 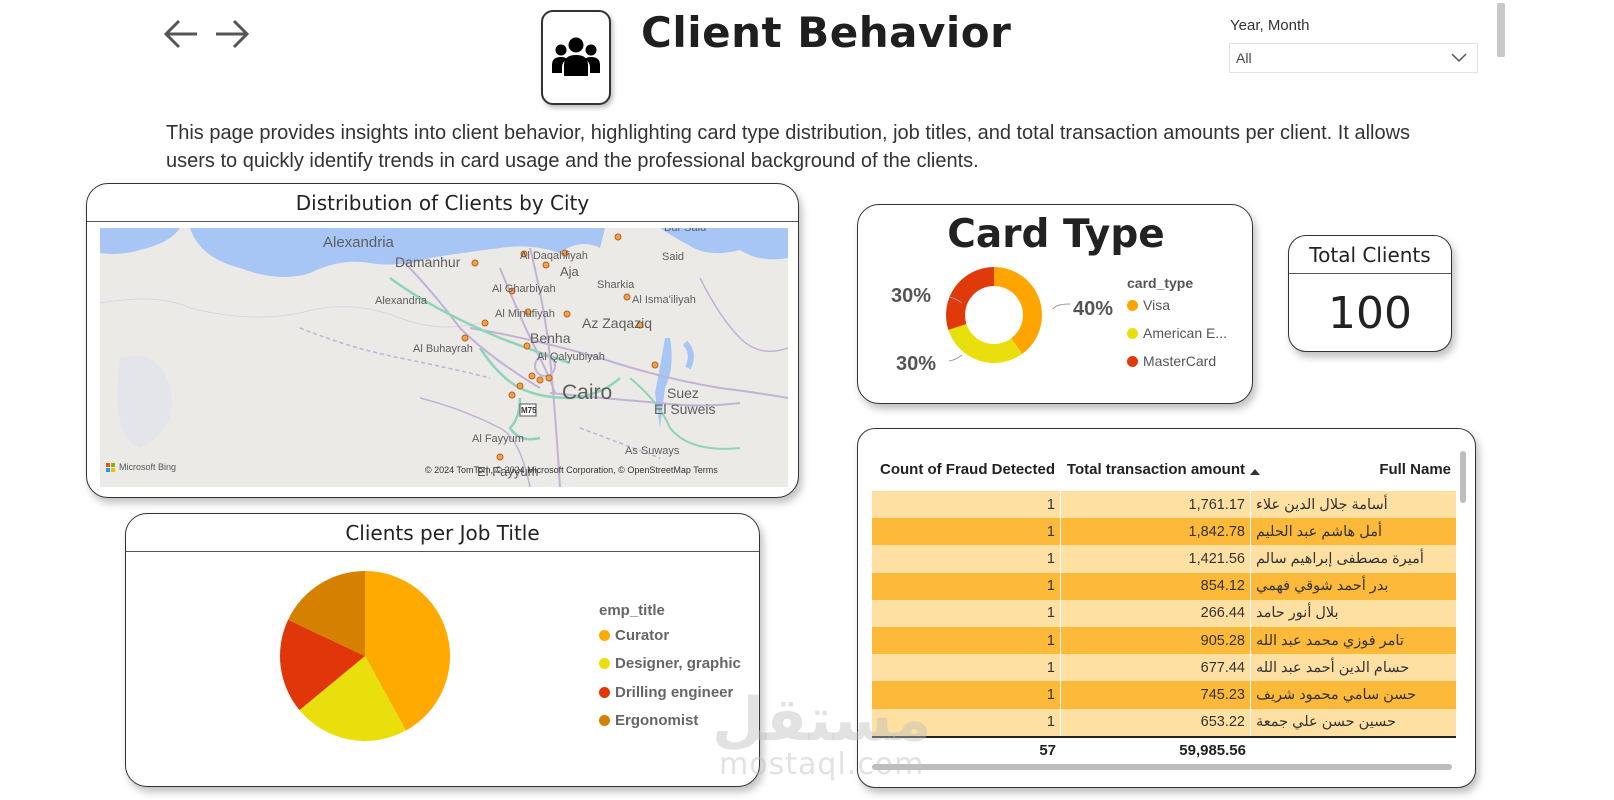 What do you see at coordinates (524, 289) in the screenshot?
I see `svg-text: Al Gharbiyah` at bounding box center [524, 289].